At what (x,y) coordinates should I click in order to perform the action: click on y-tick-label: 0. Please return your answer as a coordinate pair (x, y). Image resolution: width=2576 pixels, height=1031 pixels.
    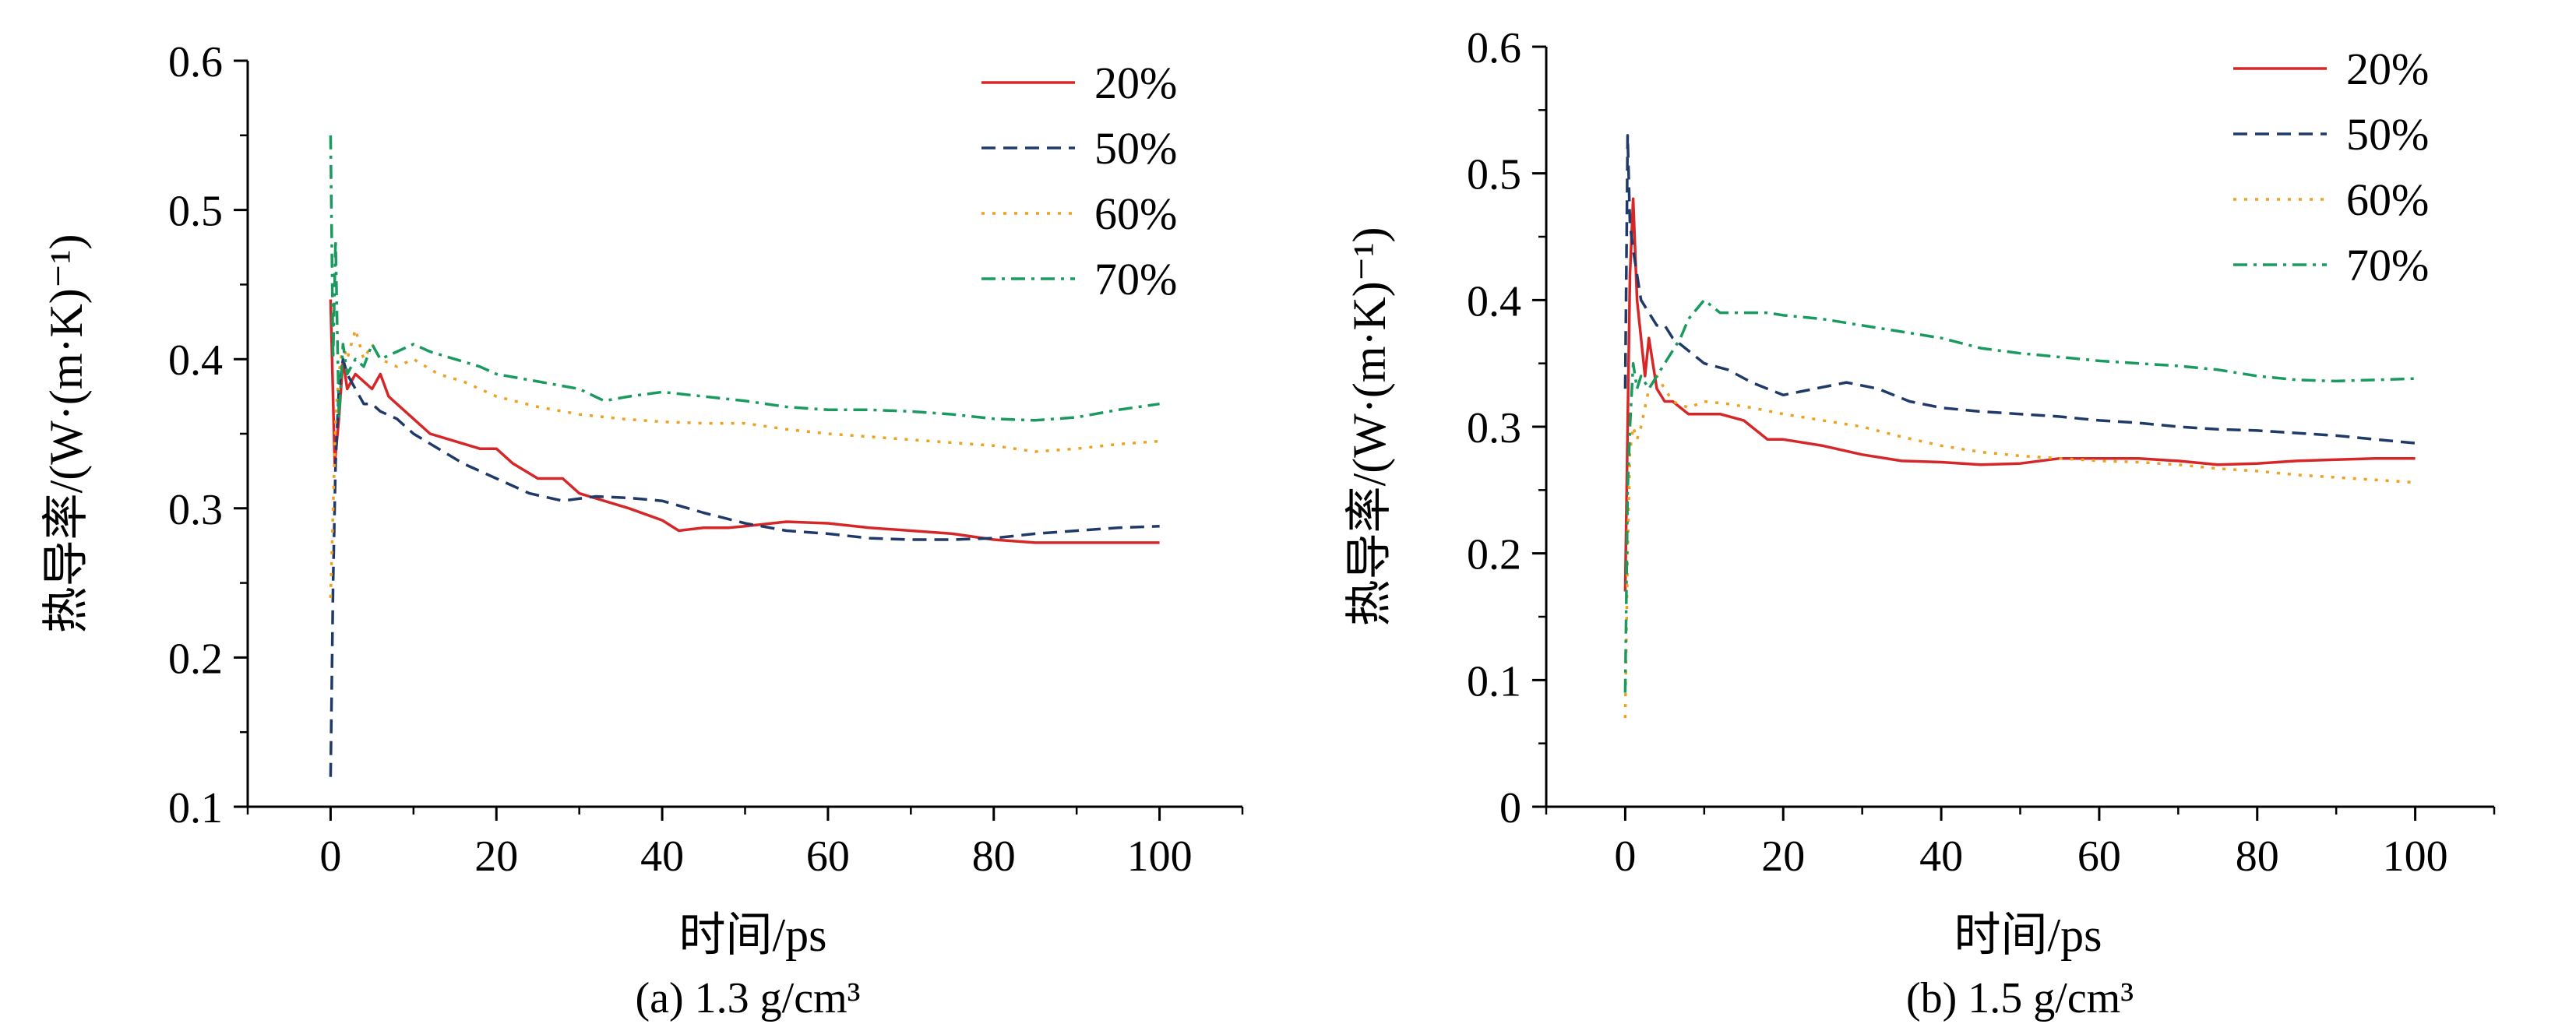
    Looking at the image, I should click on (1510, 808).